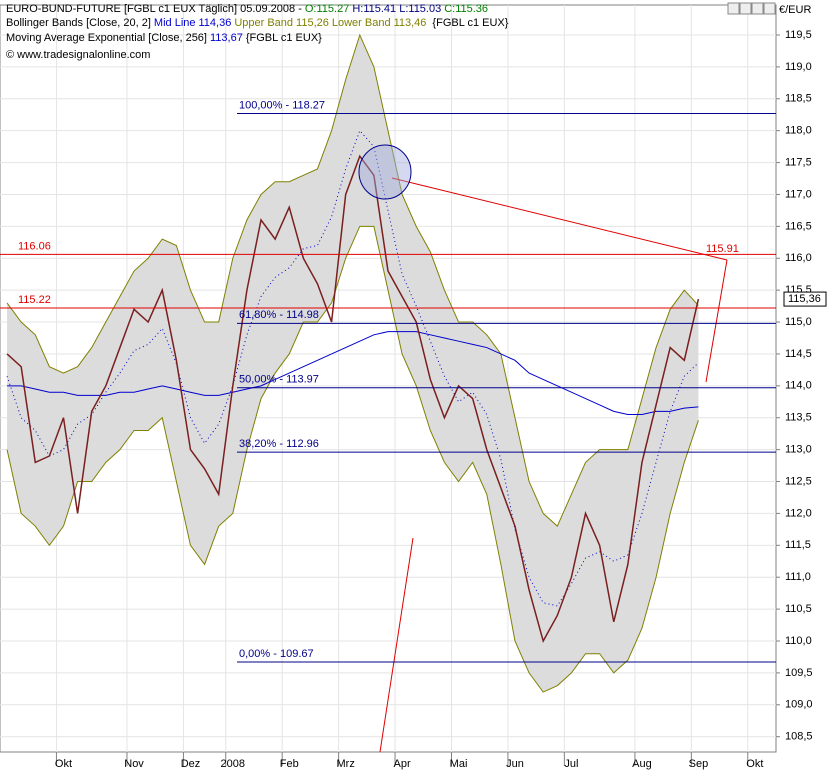  What do you see at coordinates (798, 545) in the screenshot?
I see `y-tick-label: 111,5` at bounding box center [798, 545].